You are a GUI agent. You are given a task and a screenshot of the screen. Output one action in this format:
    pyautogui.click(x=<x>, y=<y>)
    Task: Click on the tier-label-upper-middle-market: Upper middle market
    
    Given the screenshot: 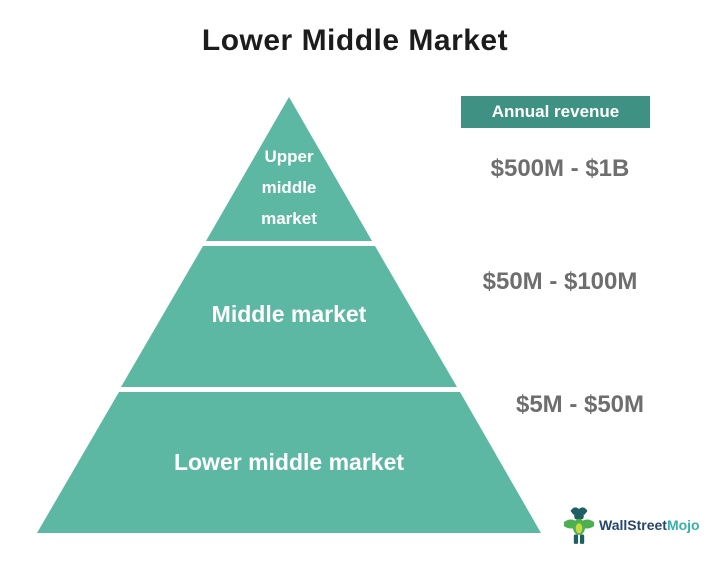 What is the action you would take?
    pyautogui.click(x=289, y=187)
    